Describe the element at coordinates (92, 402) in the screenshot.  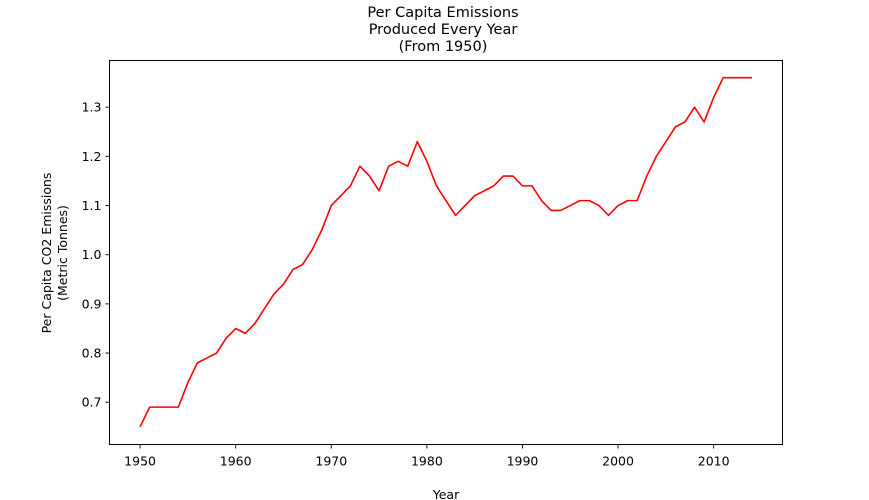
I see `y-tick-label: 0.7` at that location.